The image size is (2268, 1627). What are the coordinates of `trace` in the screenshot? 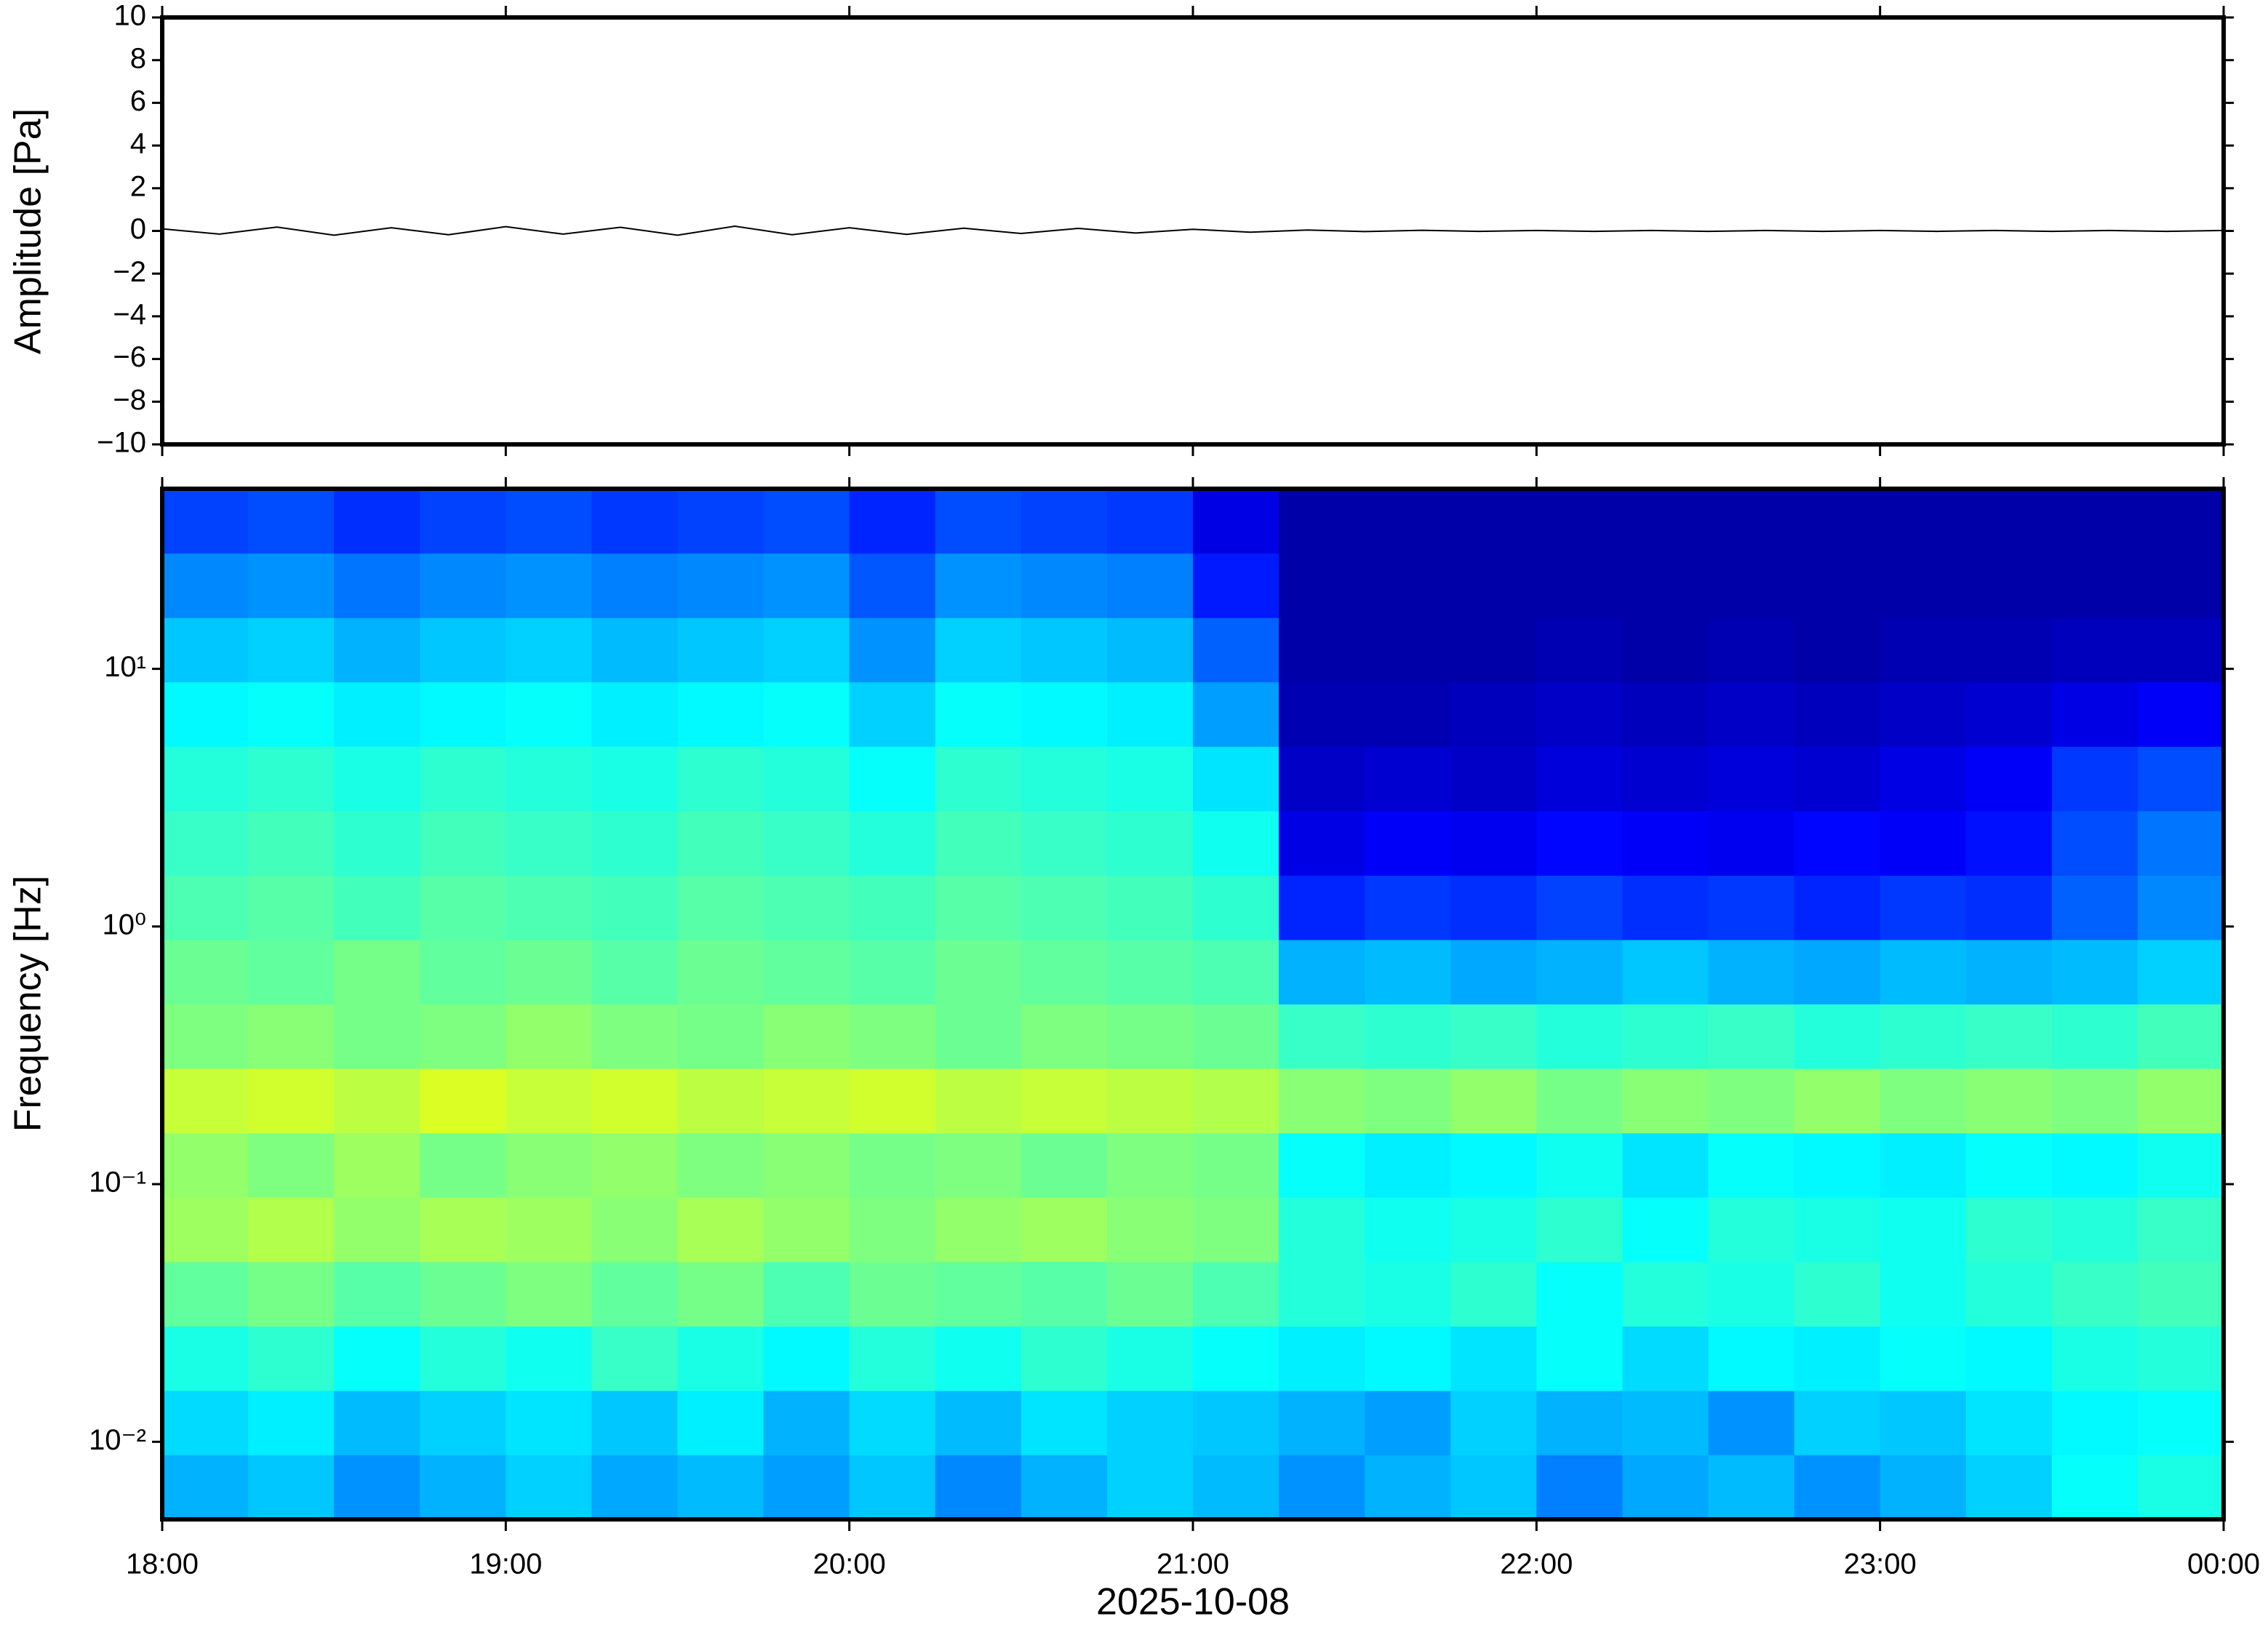 It's located at (1192, 230).